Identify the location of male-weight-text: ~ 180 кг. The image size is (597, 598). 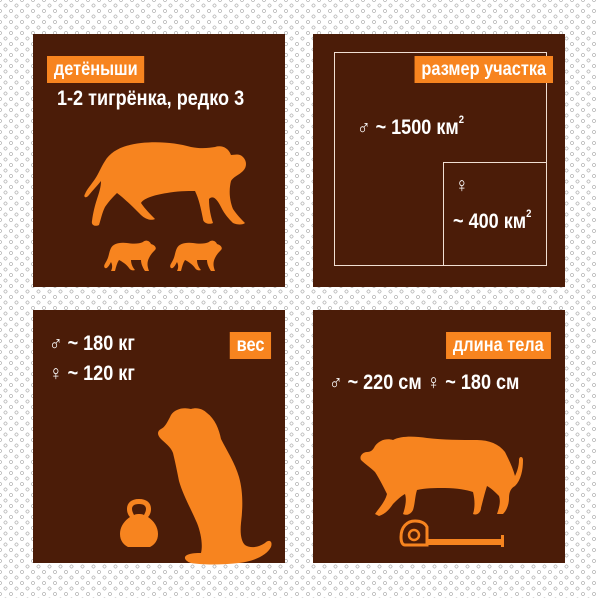
(101, 343).